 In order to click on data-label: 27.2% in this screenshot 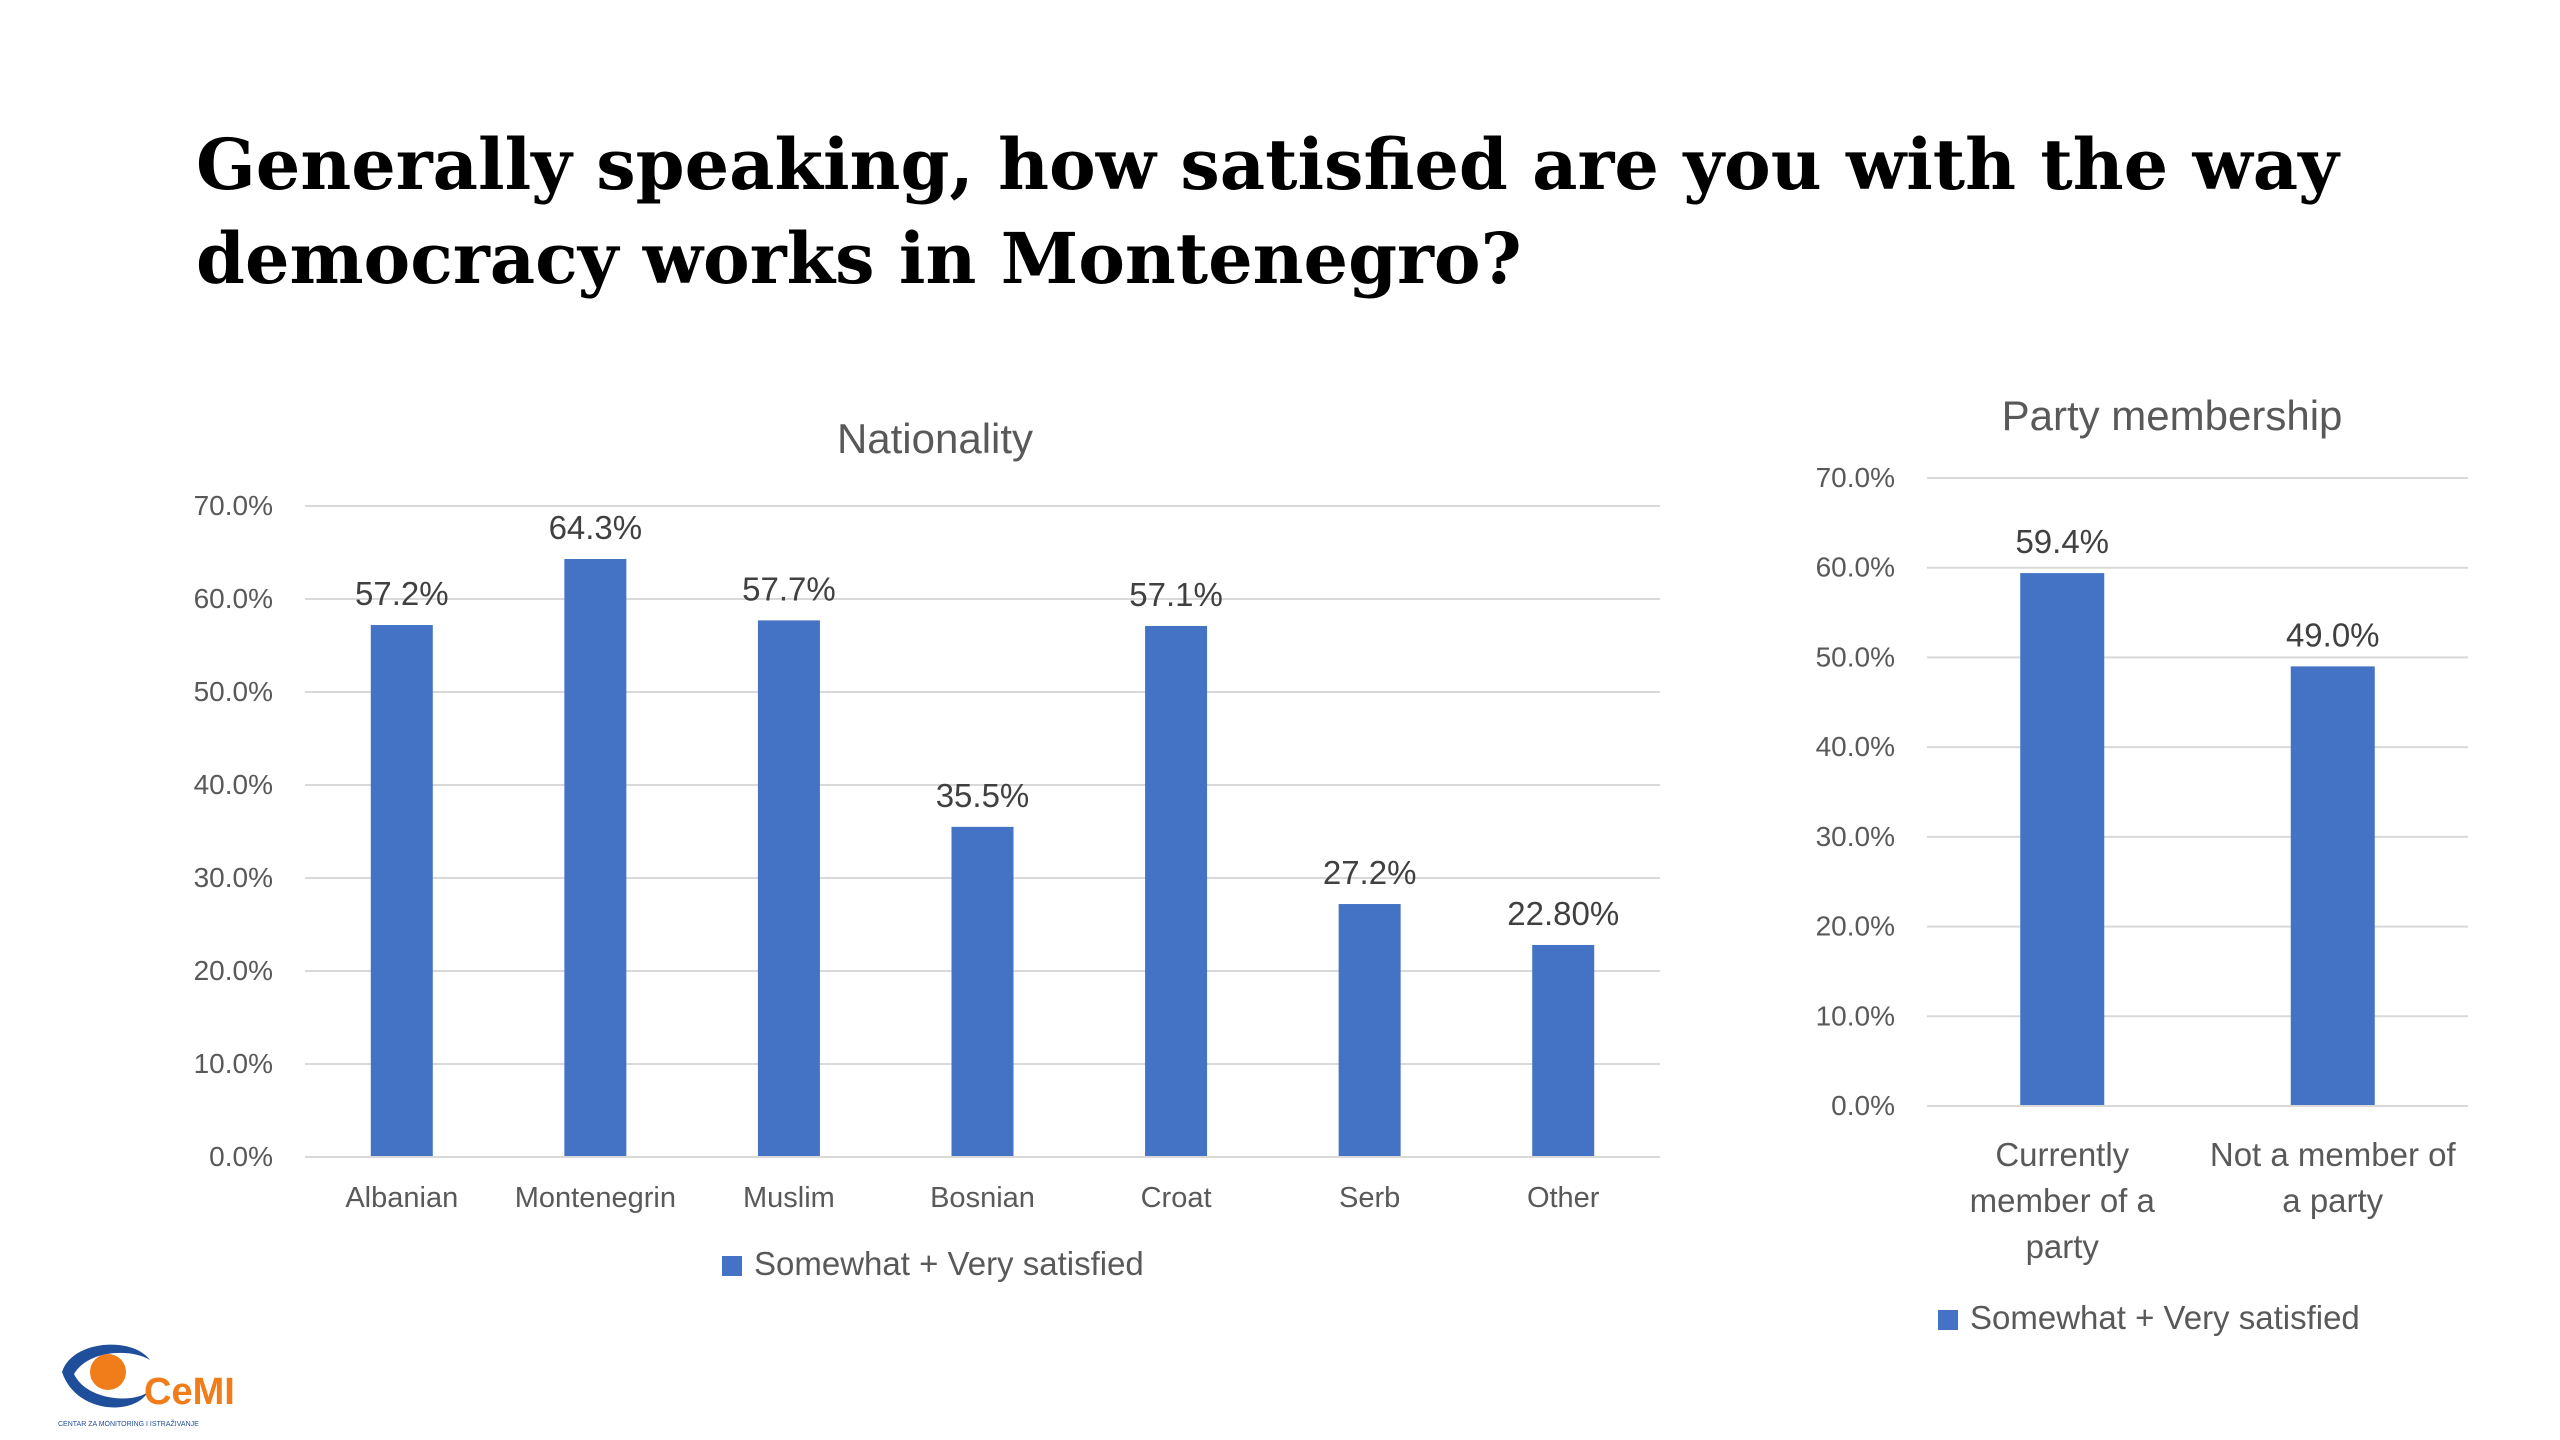, I will do `click(1370, 872)`.